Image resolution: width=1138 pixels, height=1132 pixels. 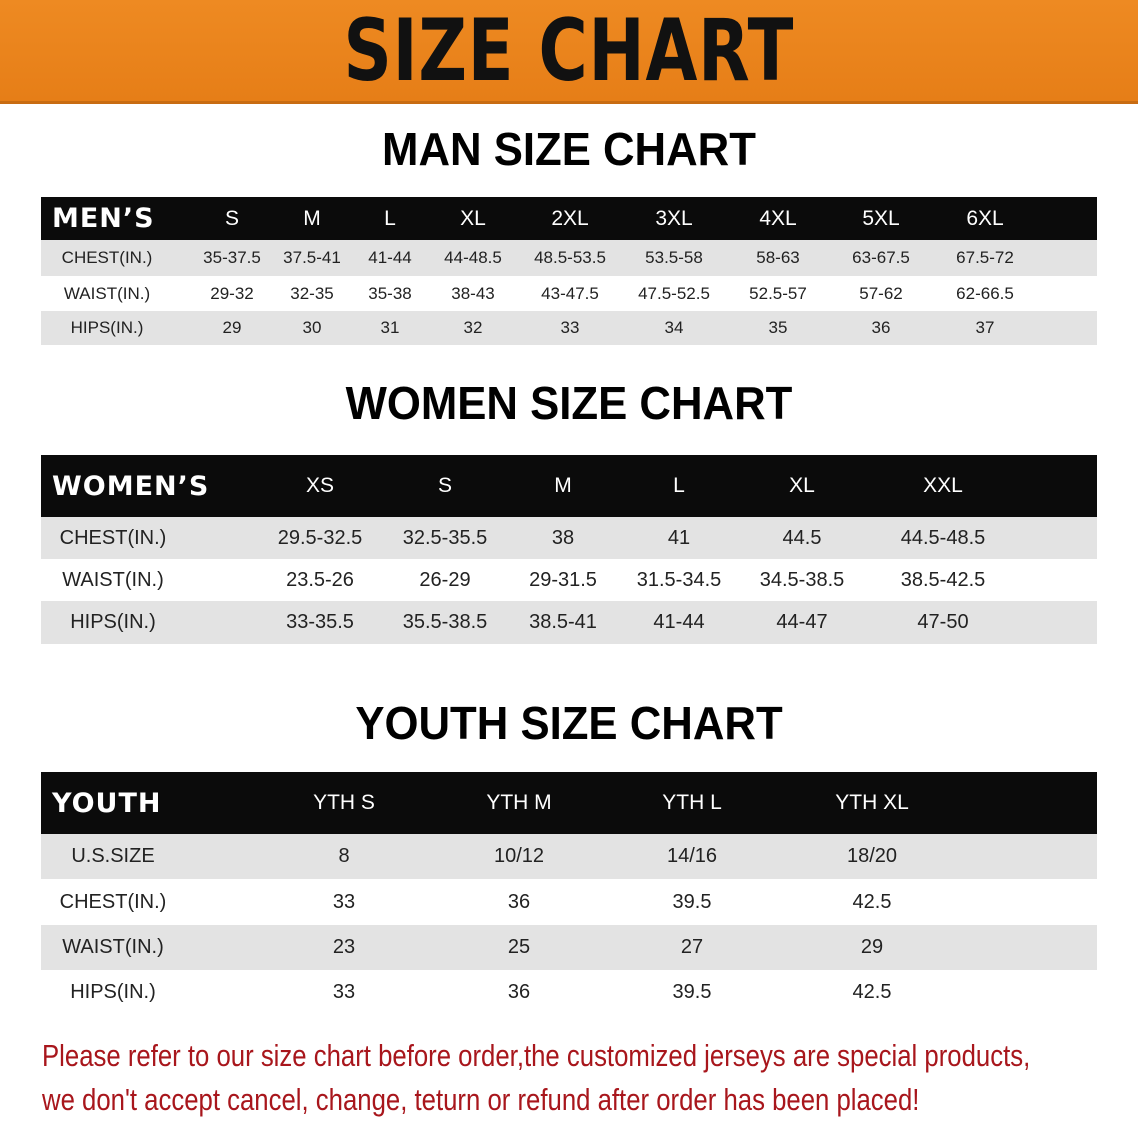 What do you see at coordinates (569, 947) in the screenshot?
I see `table-row: WAIST(IN.) 23 25 27 29` at bounding box center [569, 947].